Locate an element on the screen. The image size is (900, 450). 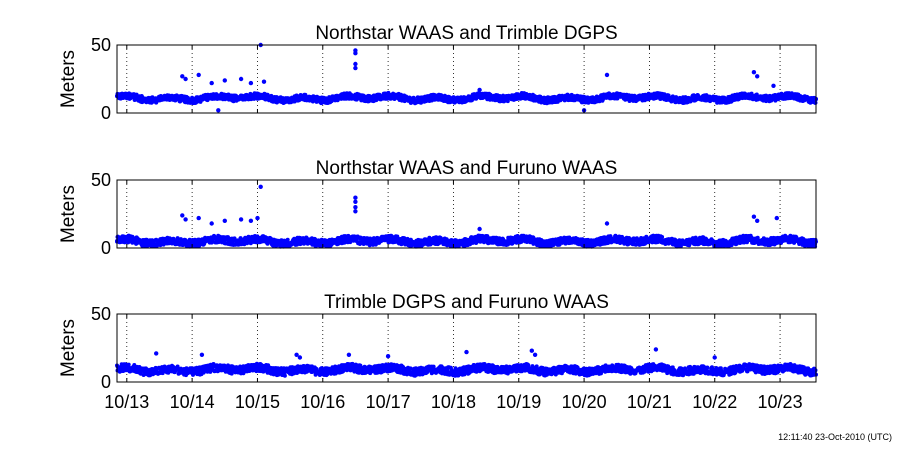
panel-title: Northstar WAAS and Furuno WAAS is located at coordinates (467, 168).